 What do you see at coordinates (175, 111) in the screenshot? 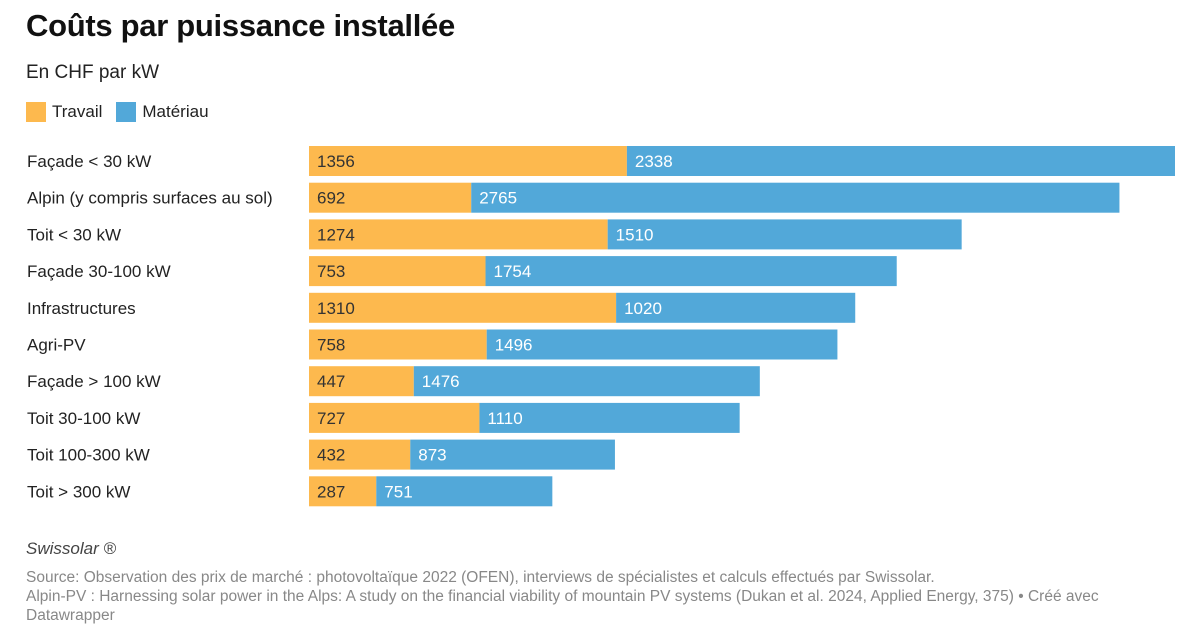
I see `legend-label-materiau: Matériau` at bounding box center [175, 111].